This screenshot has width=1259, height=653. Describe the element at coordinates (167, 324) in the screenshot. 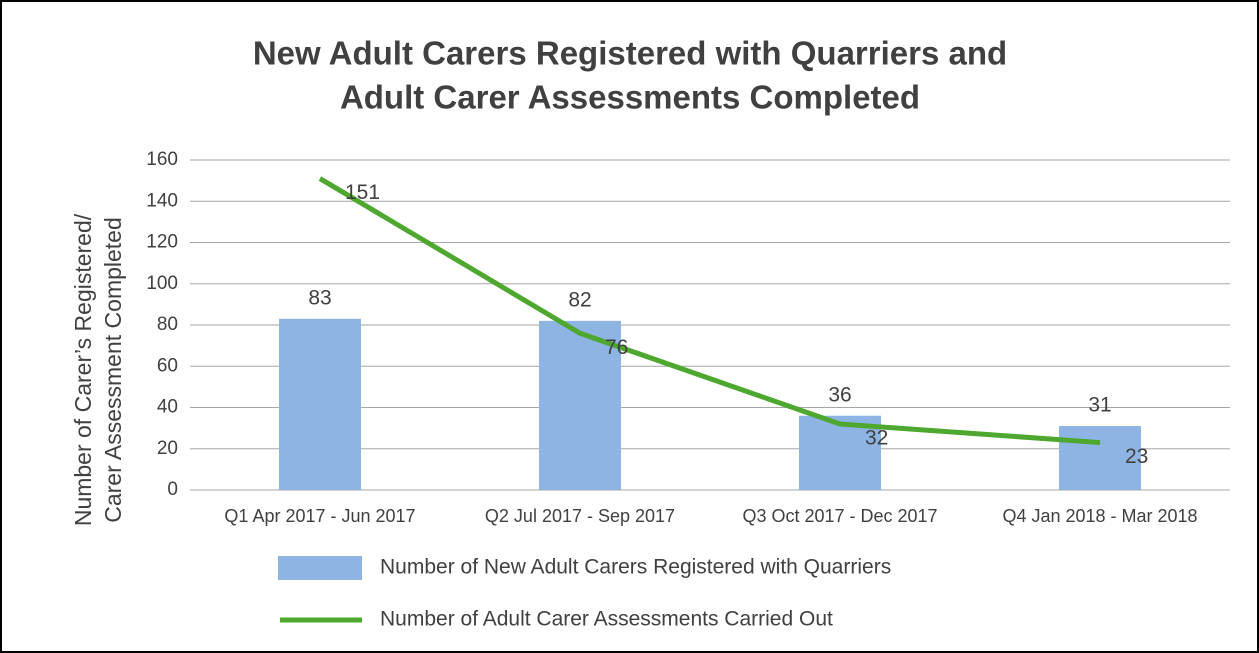

I see `y-tick-label: 80` at that location.